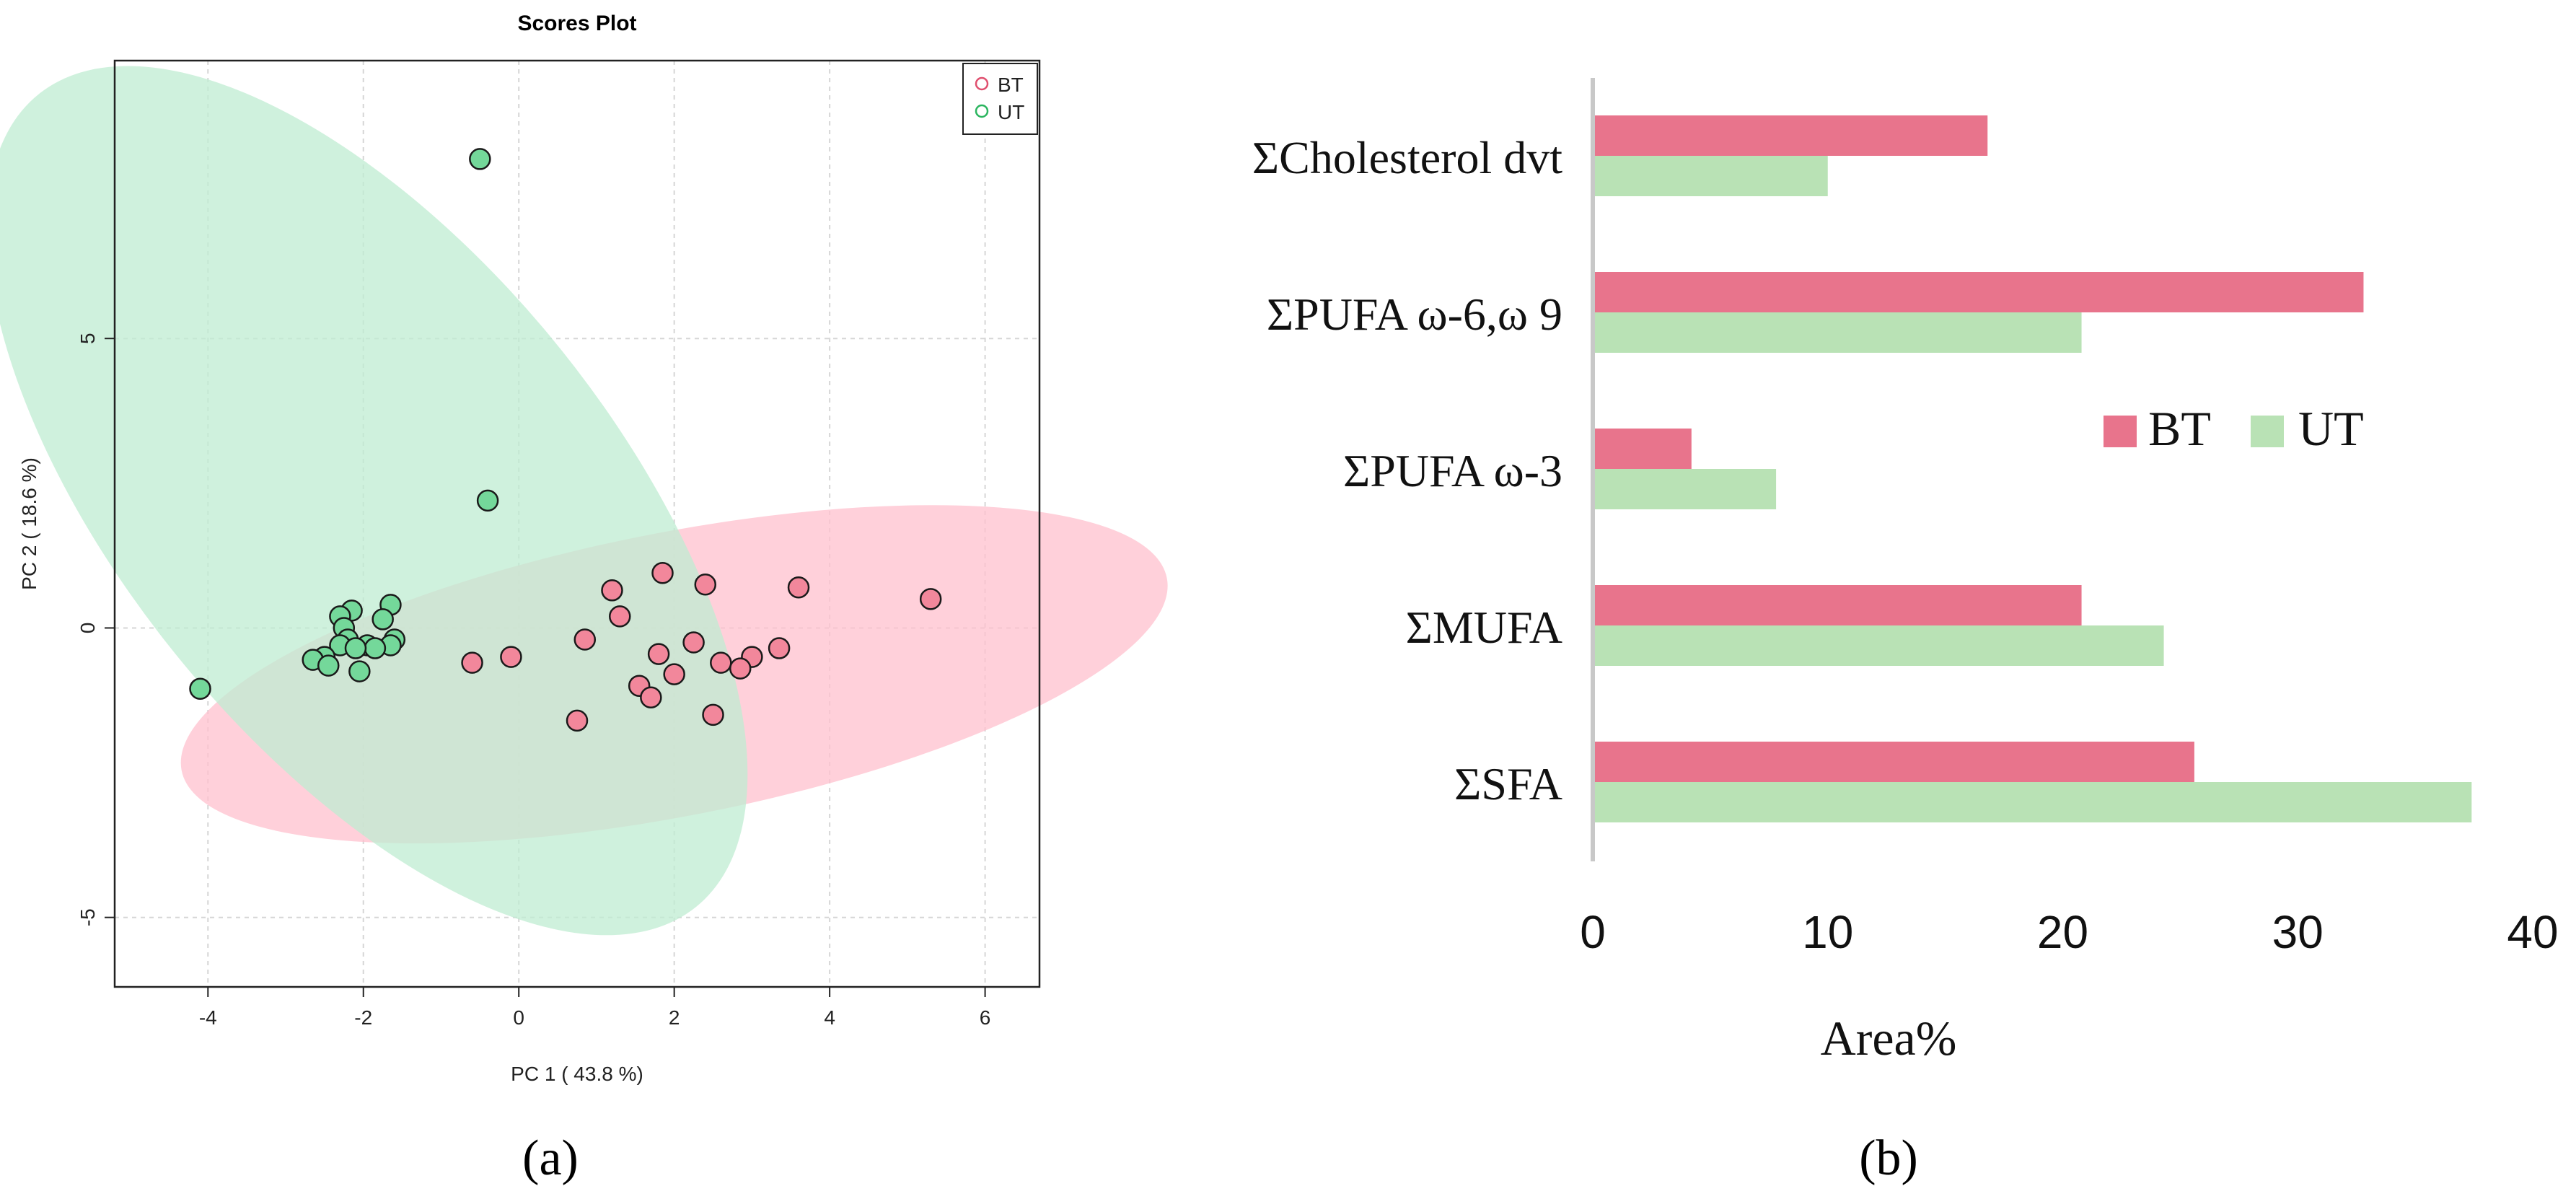 The image size is (2576, 1199). Describe the element at coordinates (1888, 1158) in the screenshot. I see `panel-label-b: (b)` at that location.